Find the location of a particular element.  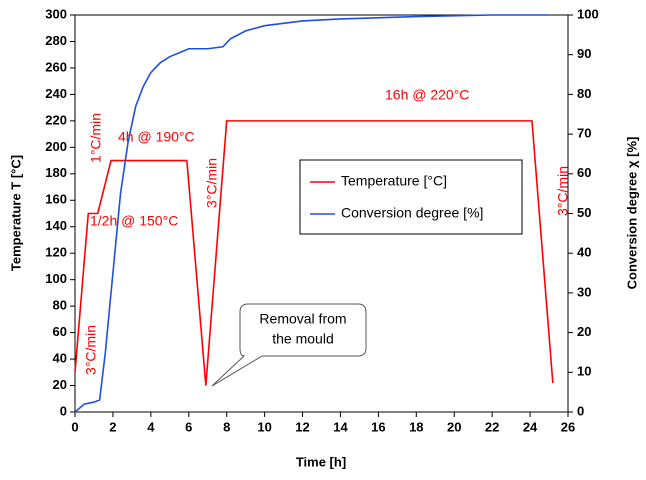

y2-axis-label: Conversion degree χ [%] is located at coordinates (631, 213).